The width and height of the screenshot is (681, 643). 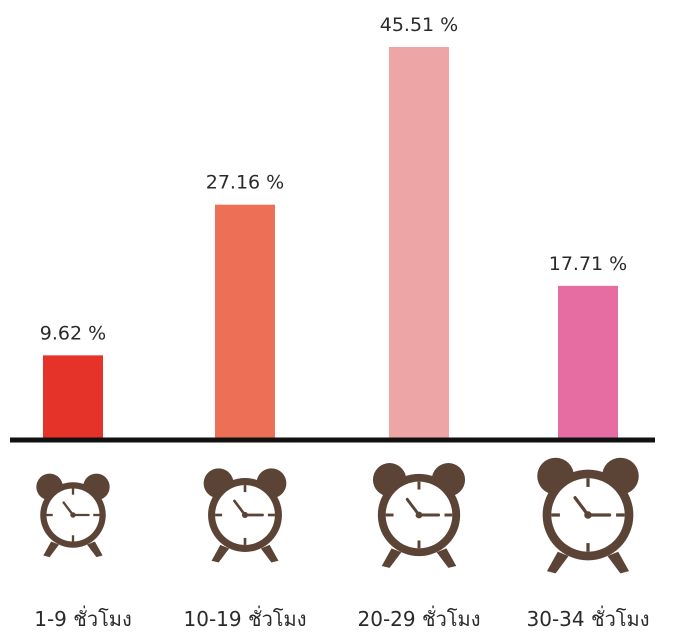 What do you see at coordinates (83, 618) in the screenshot?
I see `category-label-1: 1-9 ชั่วโมง` at bounding box center [83, 618].